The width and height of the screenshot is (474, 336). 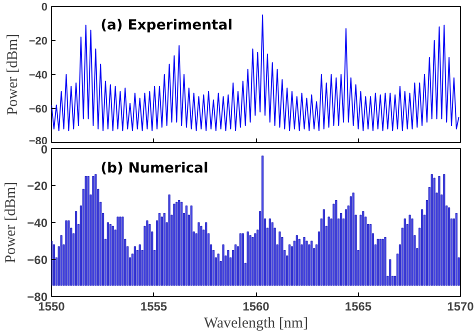 I want to click on x-tick-label: 1550, so click(x=52, y=307).